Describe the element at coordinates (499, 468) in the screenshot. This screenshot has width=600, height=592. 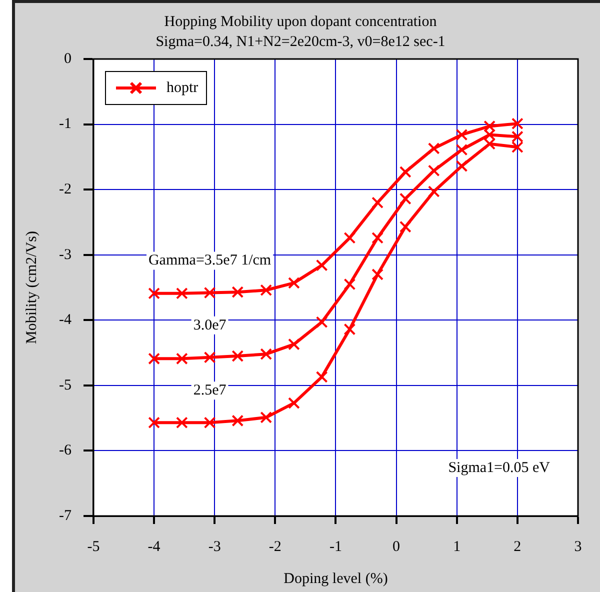
I see `annotation: Sigma1=0.05 eV` at that location.